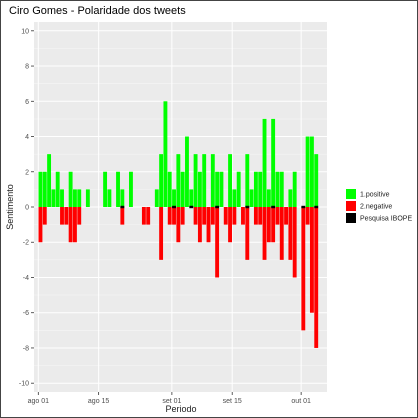 This screenshot has height=418, width=418. Describe the element at coordinates (27, 102) in the screenshot. I see `y-tick-label: 6` at that location.